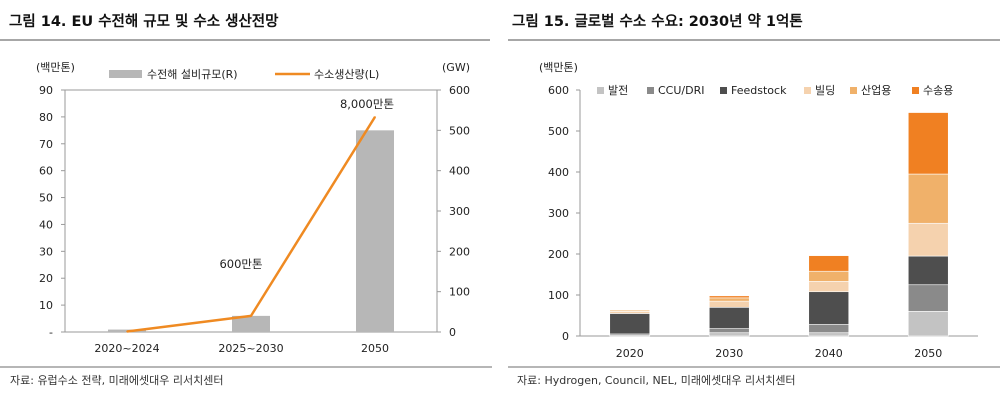  What do you see at coordinates (46, 251) in the screenshot?
I see `chart1-left-tick-label: 30` at bounding box center [46, 251].